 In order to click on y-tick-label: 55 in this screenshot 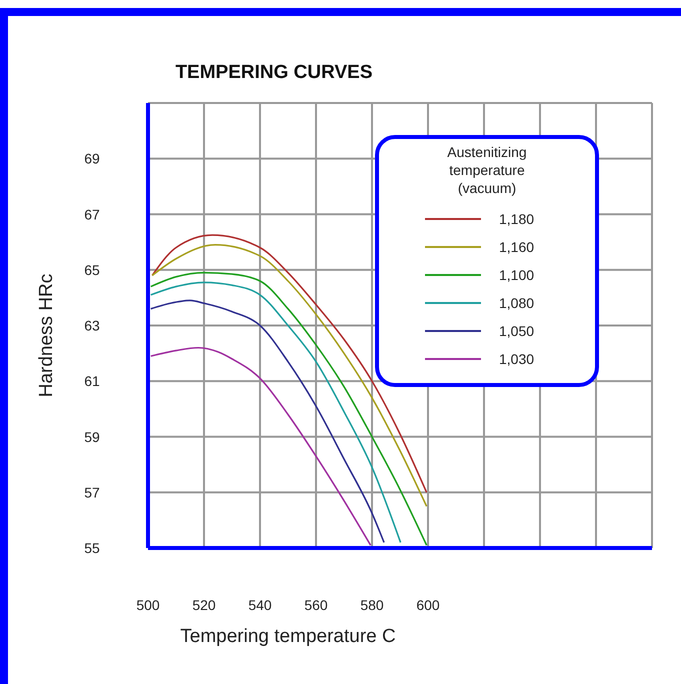, I will do `click(92, 548)`.